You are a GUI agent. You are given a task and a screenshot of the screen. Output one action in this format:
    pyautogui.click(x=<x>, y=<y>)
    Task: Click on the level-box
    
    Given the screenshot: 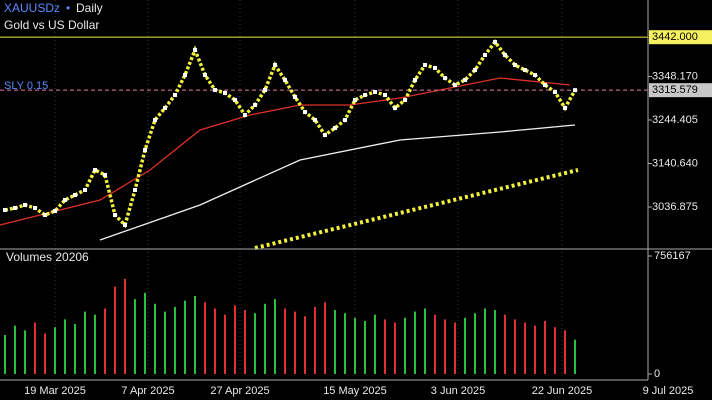 What is the action you would take?
    pyautogui.click(x=680, y=90)
    